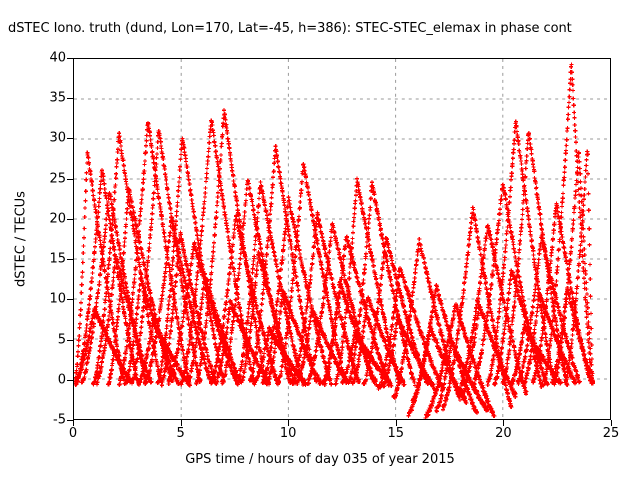 The height and width of the screenshot is (480, 640). Describe the element at coordinates (57, 98) in the screenshot. I see `y-tick-label: 35` at that location.